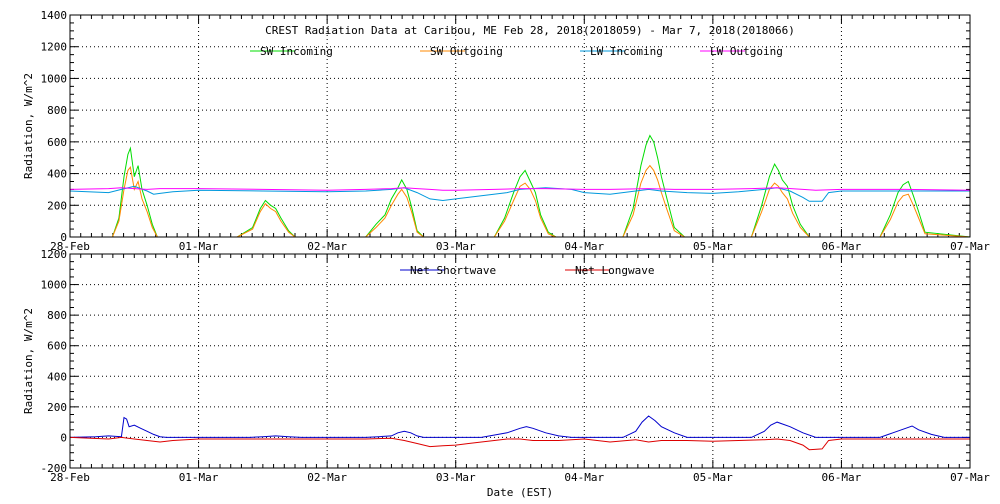  I want to click on series-line-lw-outgoing, so click(520, 189).